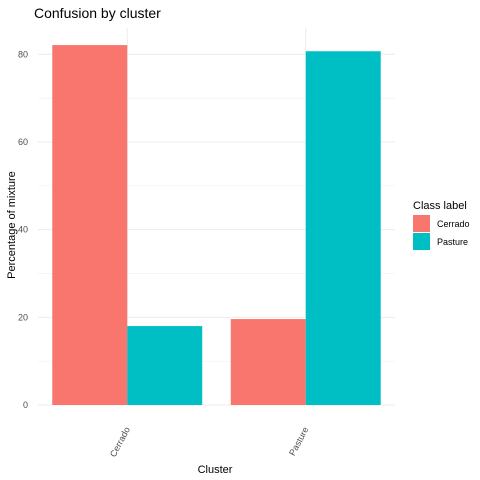 The height and width of the screenshot is (480, 480). I want to click on x-tick-label: Pasture, so click(298, 441).